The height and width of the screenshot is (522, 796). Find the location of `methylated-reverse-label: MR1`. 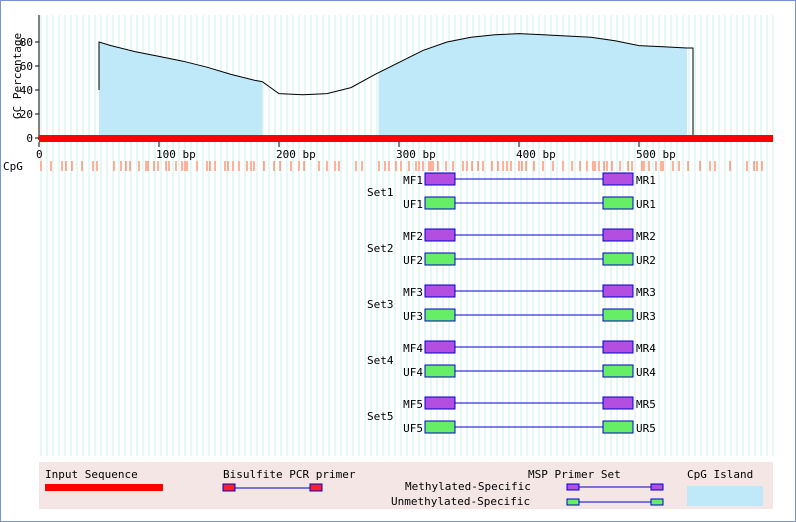

methylated-reverse-label: MR1 is located at coordinates (646, 180).